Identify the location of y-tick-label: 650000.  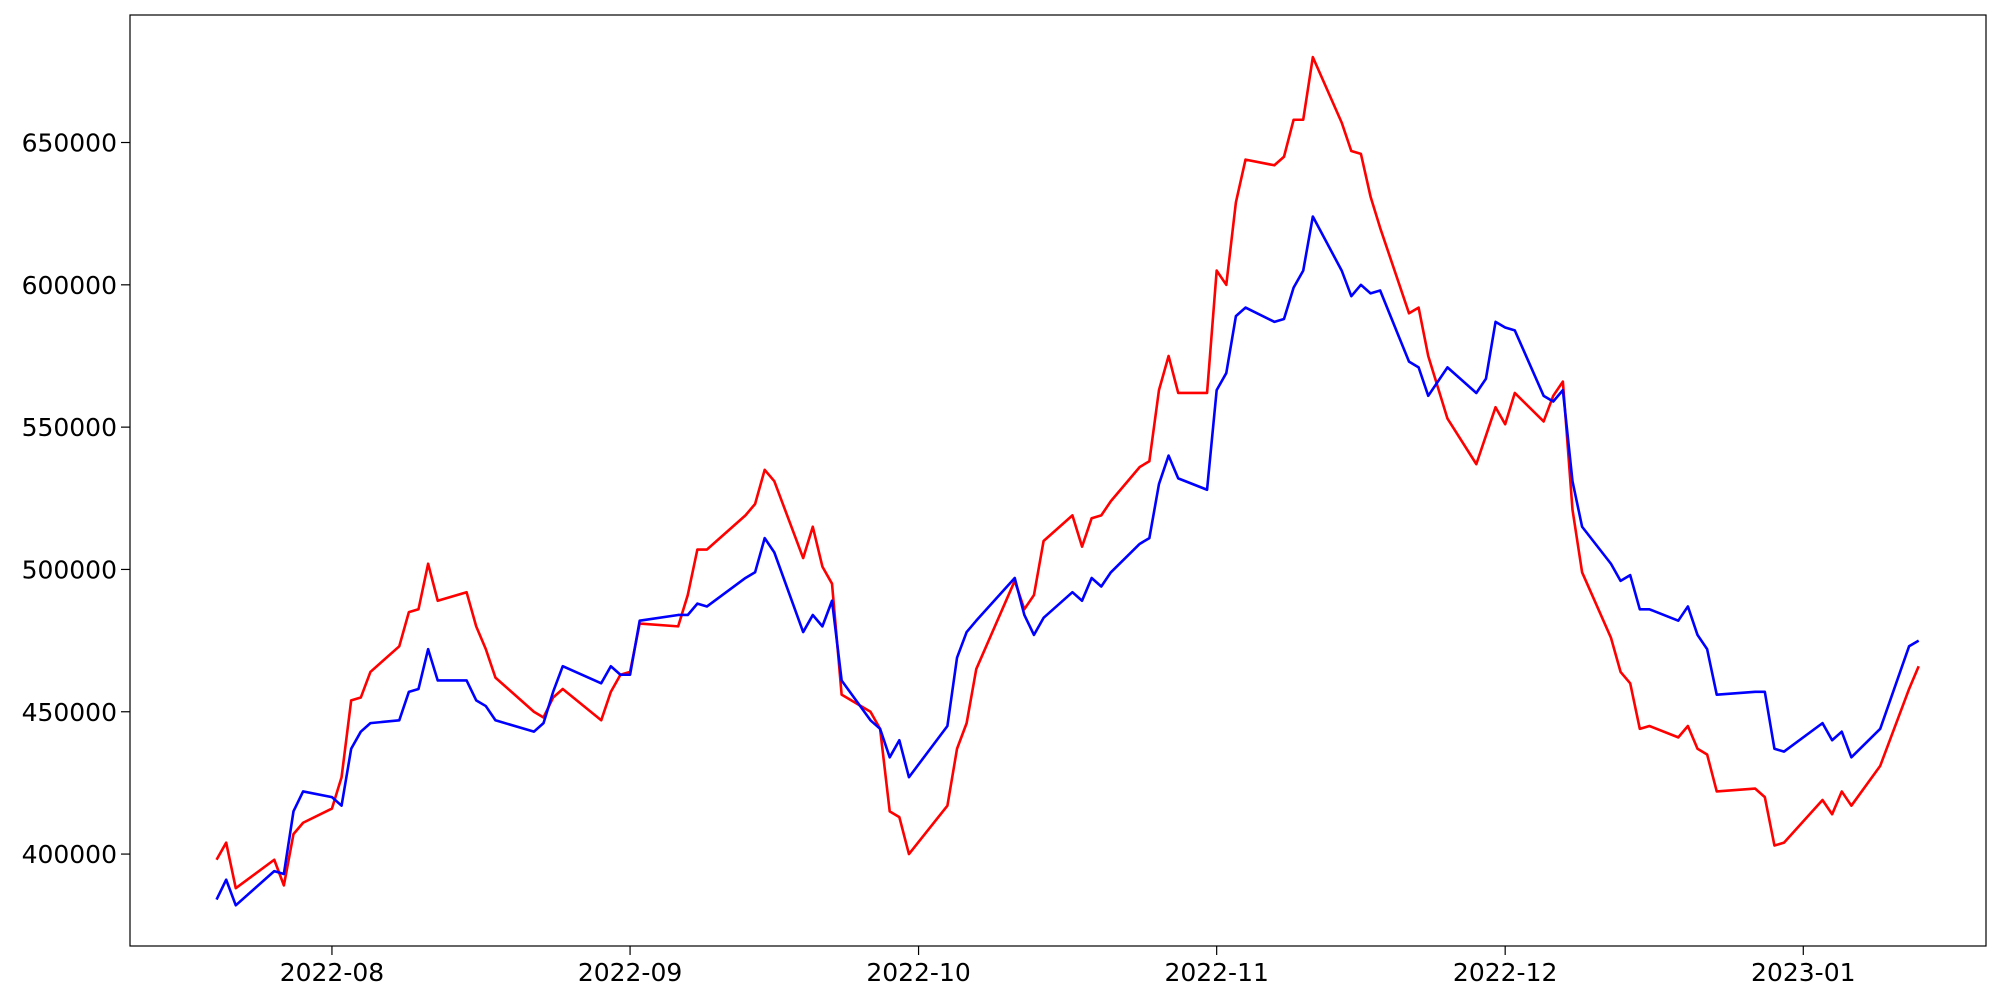
(69, 143).